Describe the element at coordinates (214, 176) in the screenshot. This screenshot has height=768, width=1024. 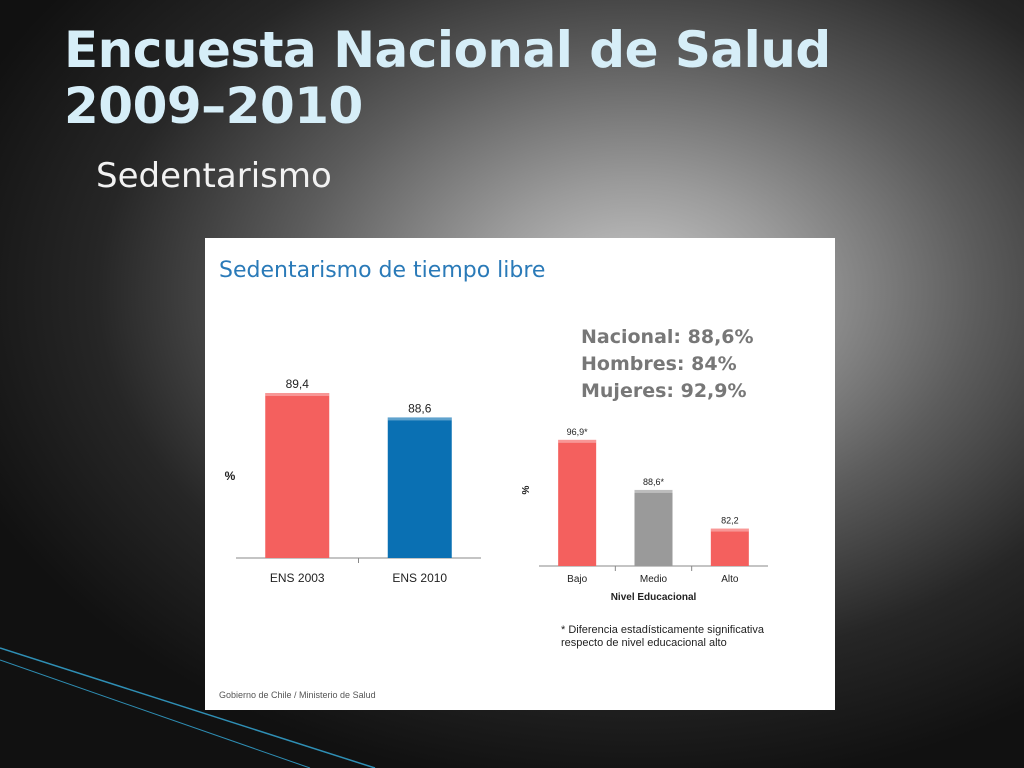
I see `slide-subtitle: Sedentarismo` at that location.